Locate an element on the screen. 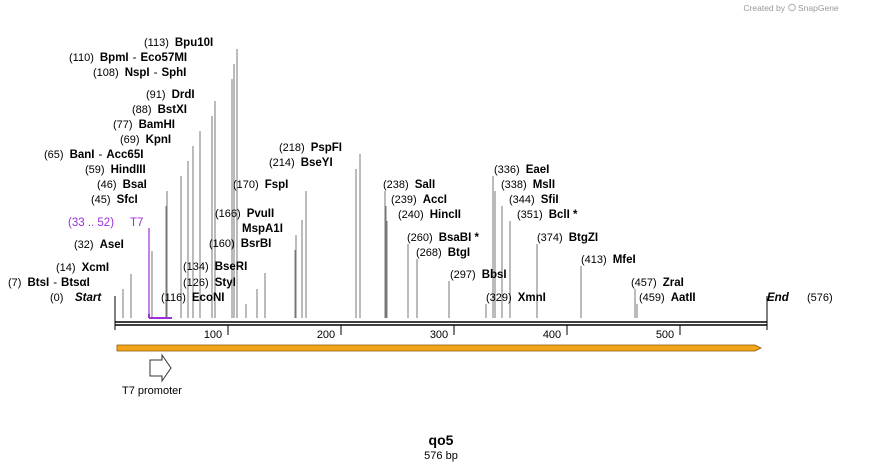  enzyme-position: (457) is located at coordinates (644, 283).